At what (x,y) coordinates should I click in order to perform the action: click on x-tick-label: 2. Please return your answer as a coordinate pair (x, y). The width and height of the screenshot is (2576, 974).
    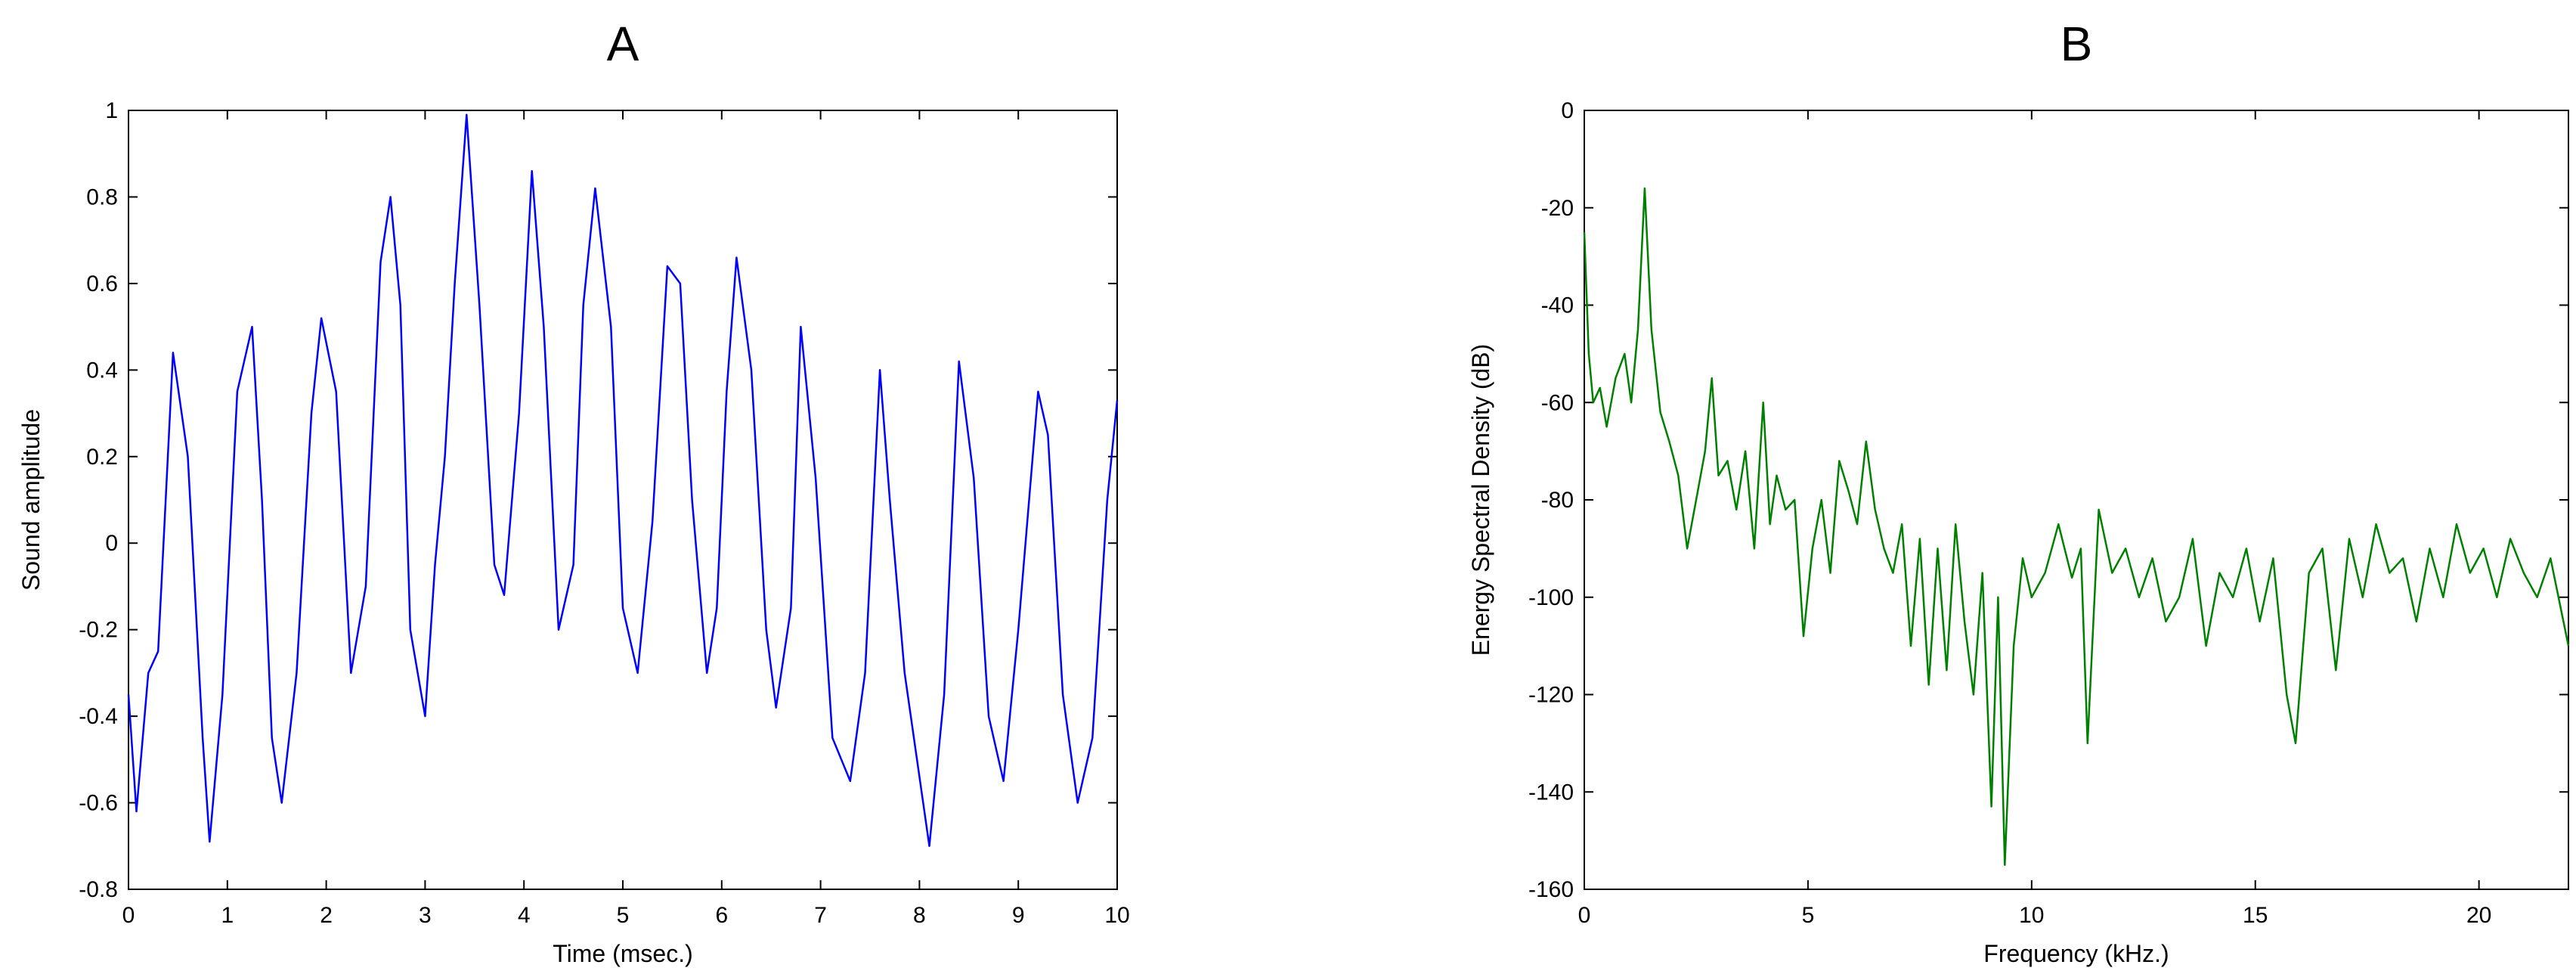
    Looking at the image, I should click on (326, 915).